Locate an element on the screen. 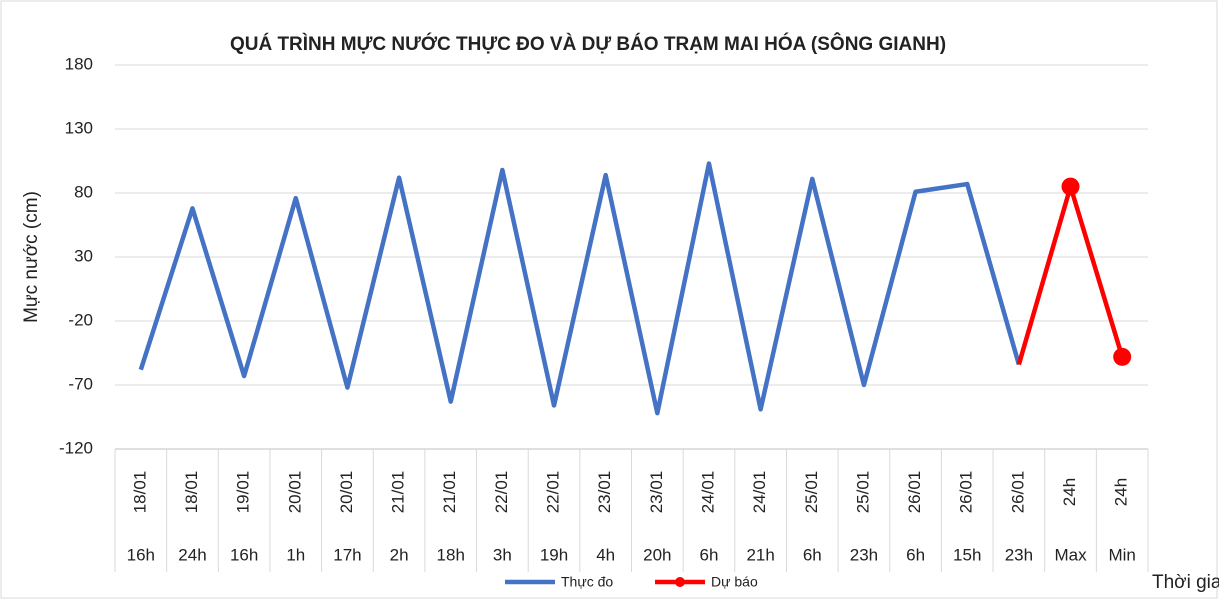  y-tick-label: 80 is located at coordinates (83, 191).